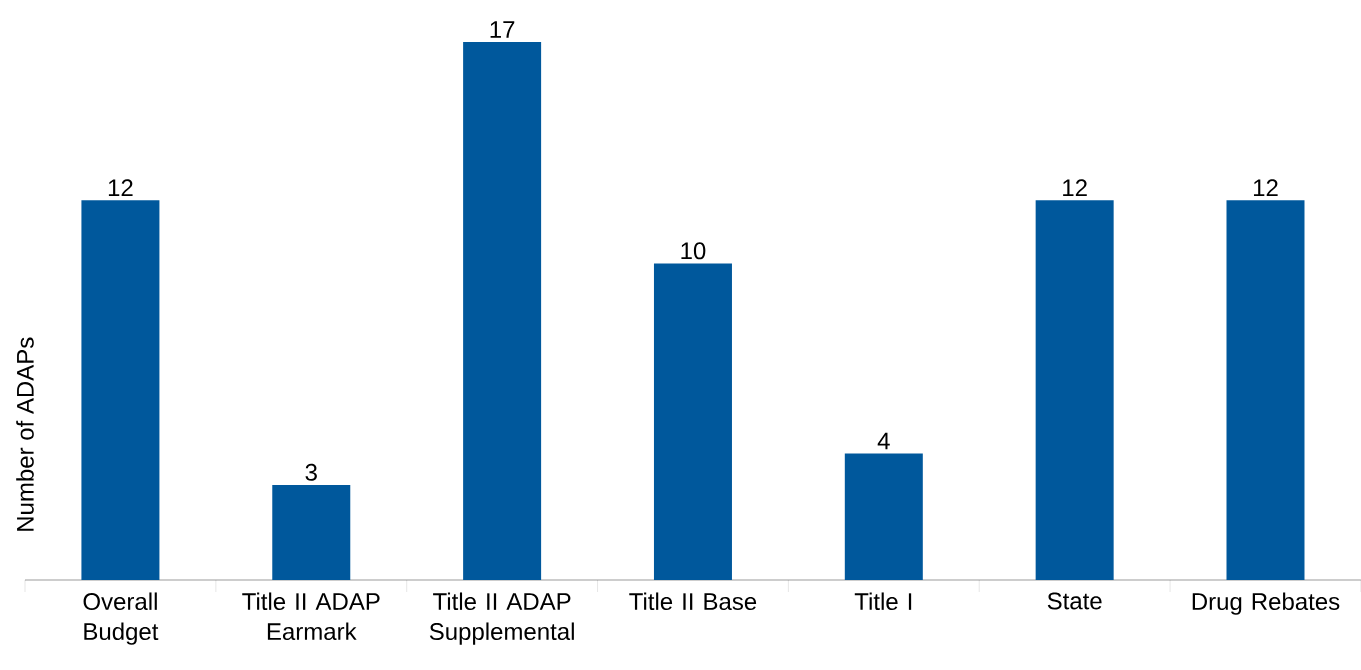 Image resolution: width=1361 pixels, height=670 pixels. I want to click on data-label: 17, so click(502, 29).